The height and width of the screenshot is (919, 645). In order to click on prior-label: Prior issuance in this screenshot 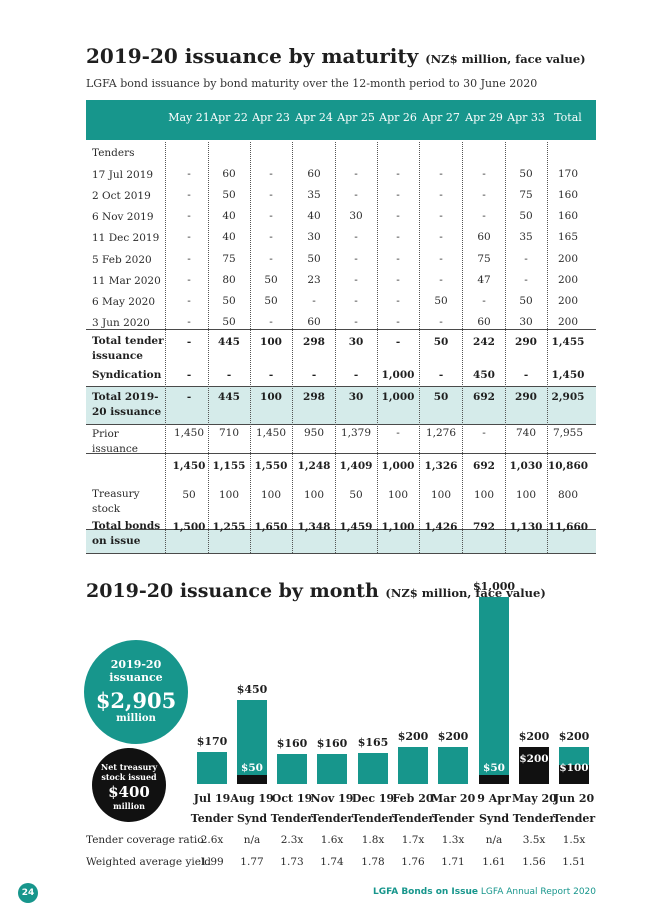, I will do `click(115, 441)`.